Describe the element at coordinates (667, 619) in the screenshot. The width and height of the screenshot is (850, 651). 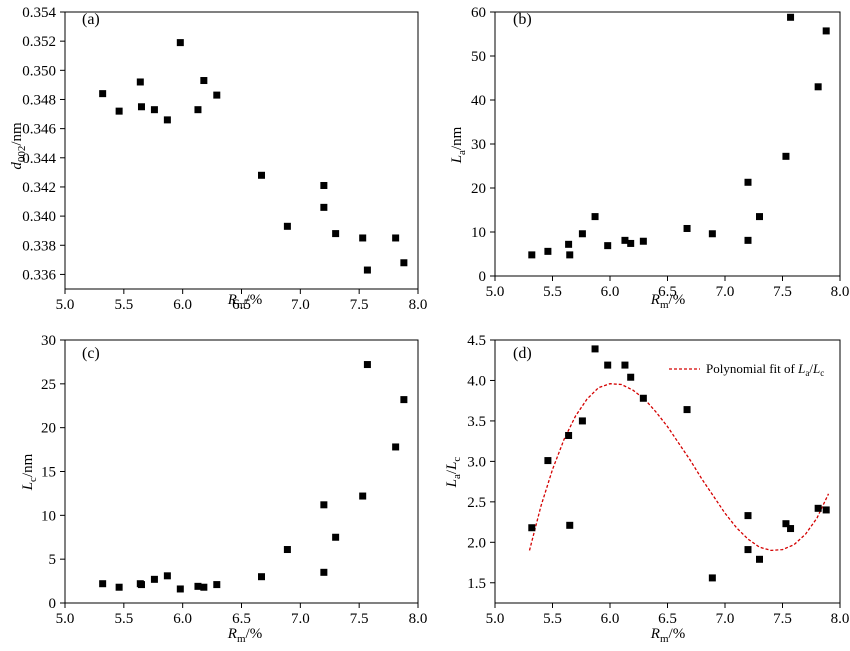
I see `panel-d-x-tick-label: 6.5` at that location.